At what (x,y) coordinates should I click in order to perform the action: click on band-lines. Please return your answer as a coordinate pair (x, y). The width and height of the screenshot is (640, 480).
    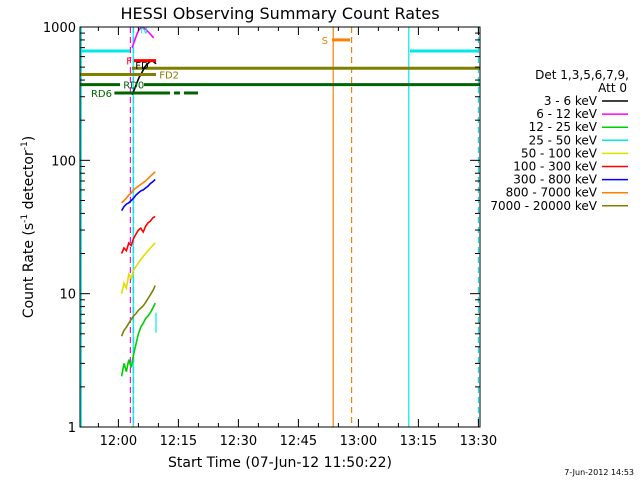
    Looking at the image, I should click on (280, 68).